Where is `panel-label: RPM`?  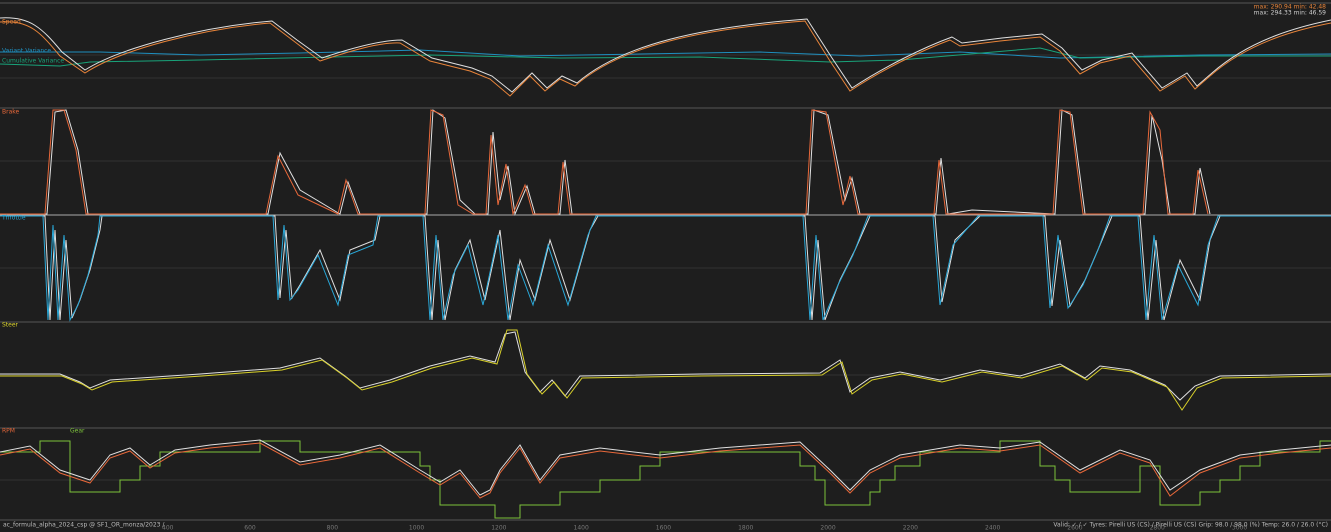 panel-label: RPM is located at coordinates (8, 431).